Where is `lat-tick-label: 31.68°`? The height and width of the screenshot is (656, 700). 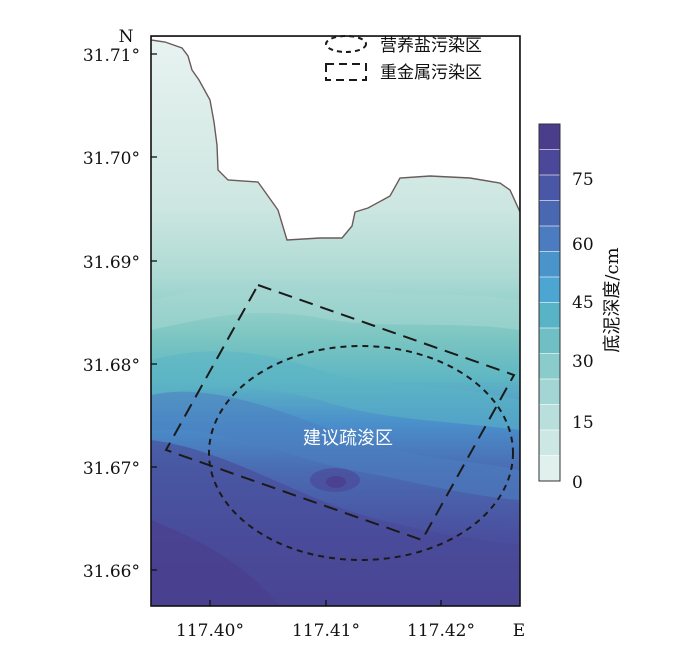 lat-tick-label: 31.68° is located at coordinates (111, 366).